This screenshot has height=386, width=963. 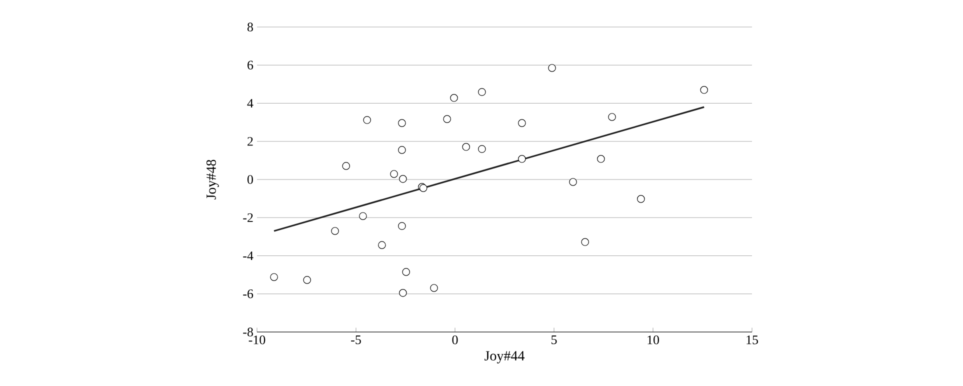 I want to click on y-tick-label: -8, so click(x=248, y=332).